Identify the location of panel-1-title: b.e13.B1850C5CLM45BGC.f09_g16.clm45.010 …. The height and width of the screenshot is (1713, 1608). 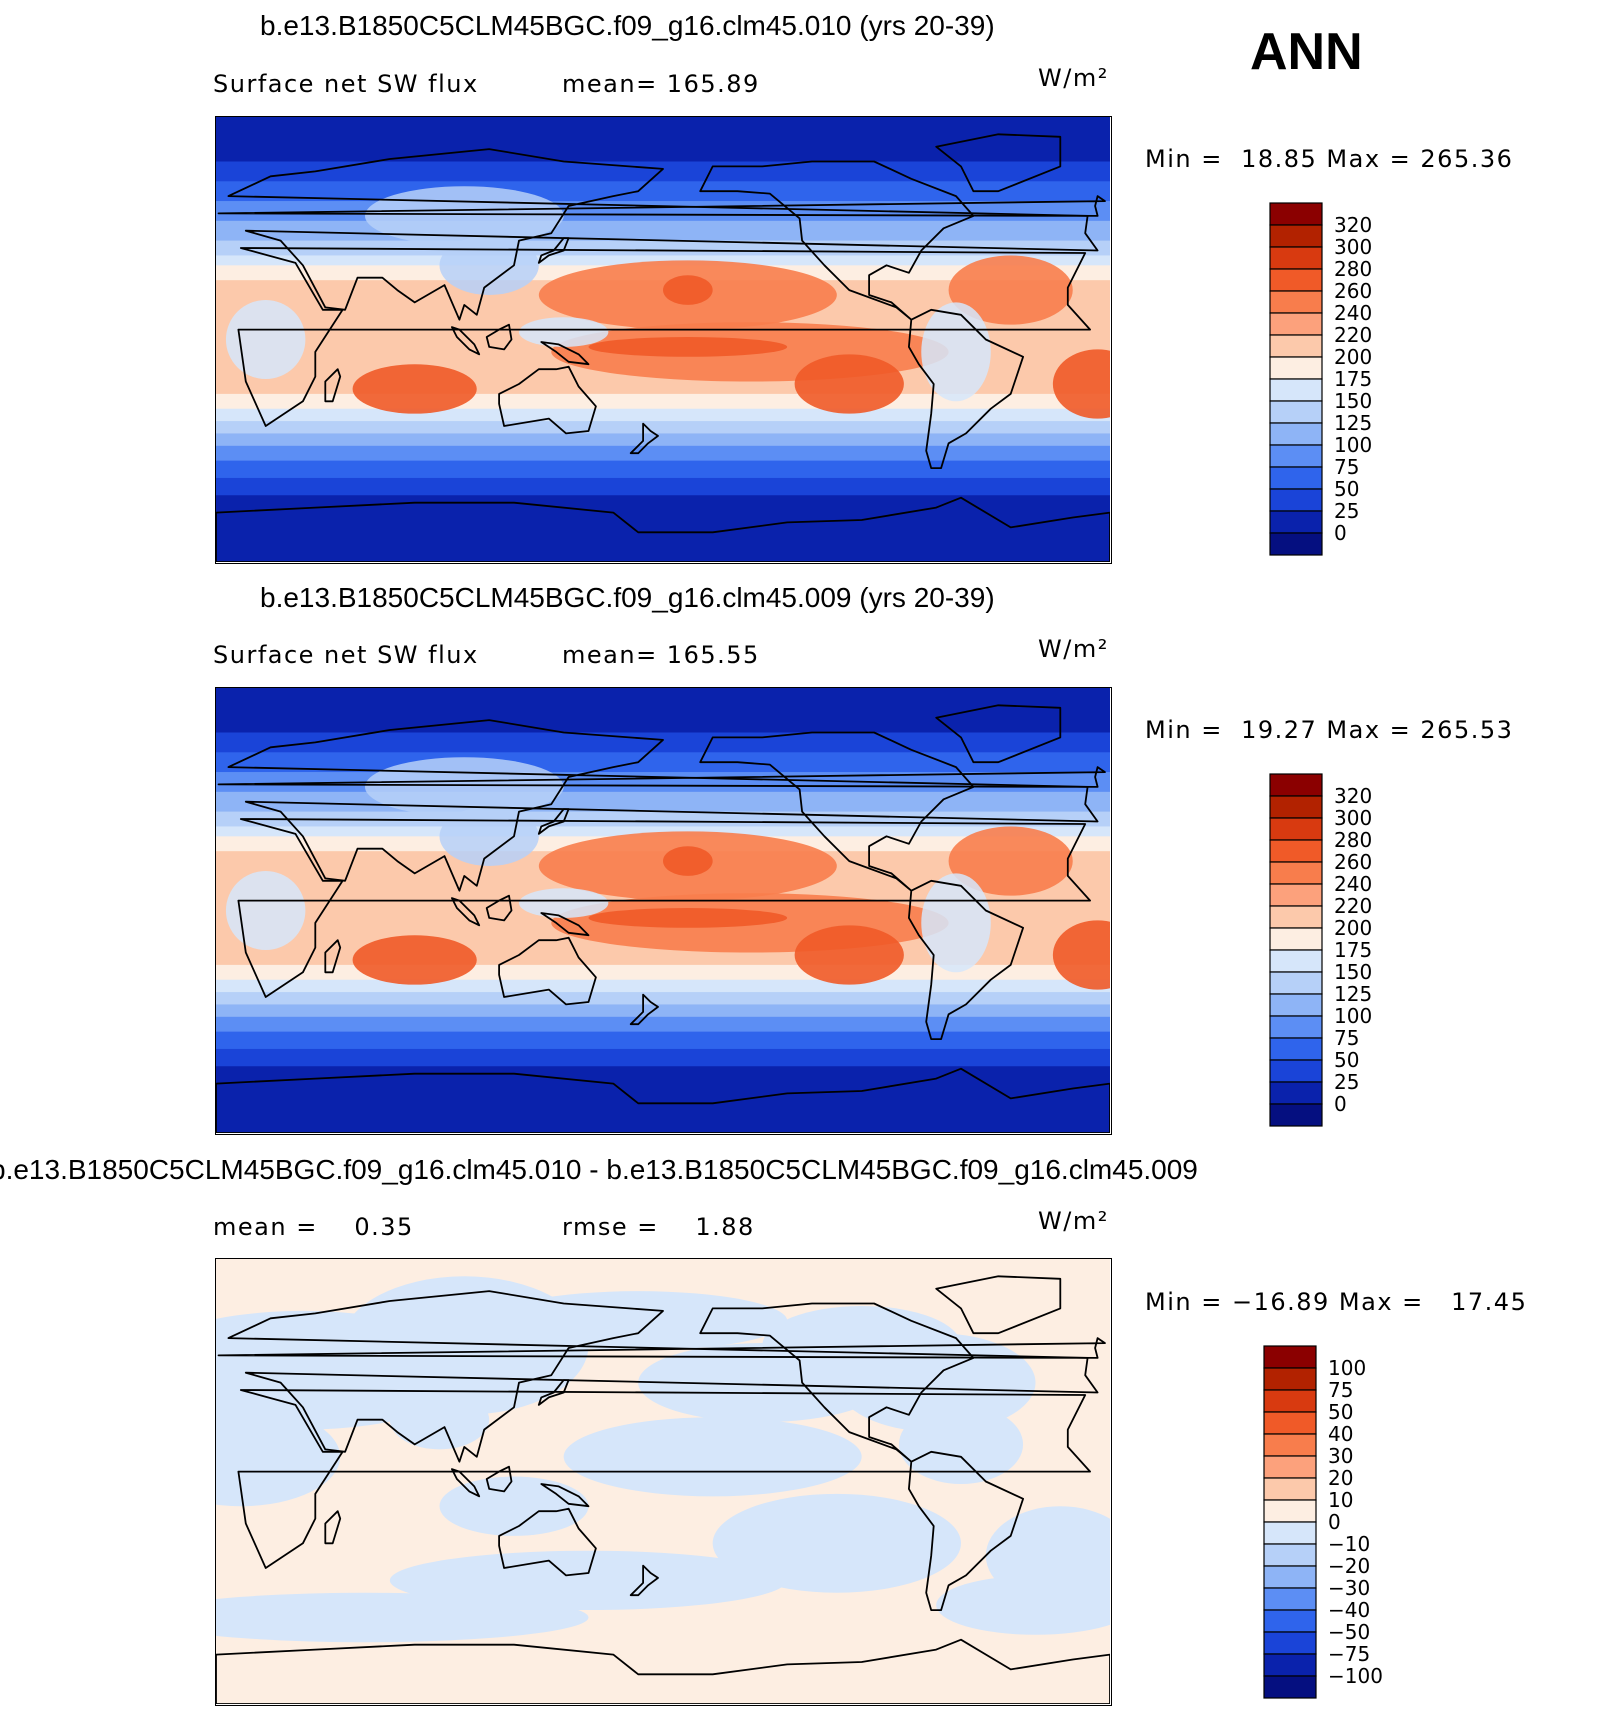
(627, 25).